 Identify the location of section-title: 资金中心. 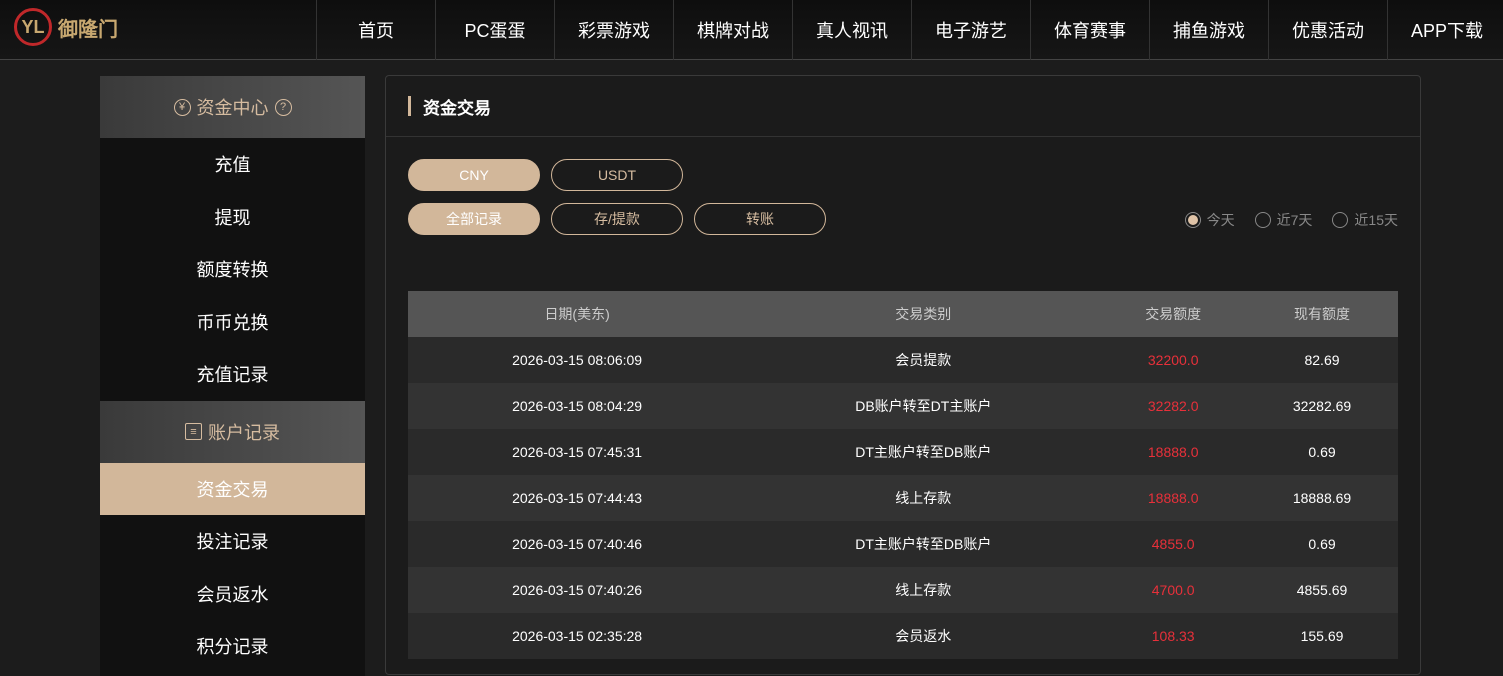
(232, 108).